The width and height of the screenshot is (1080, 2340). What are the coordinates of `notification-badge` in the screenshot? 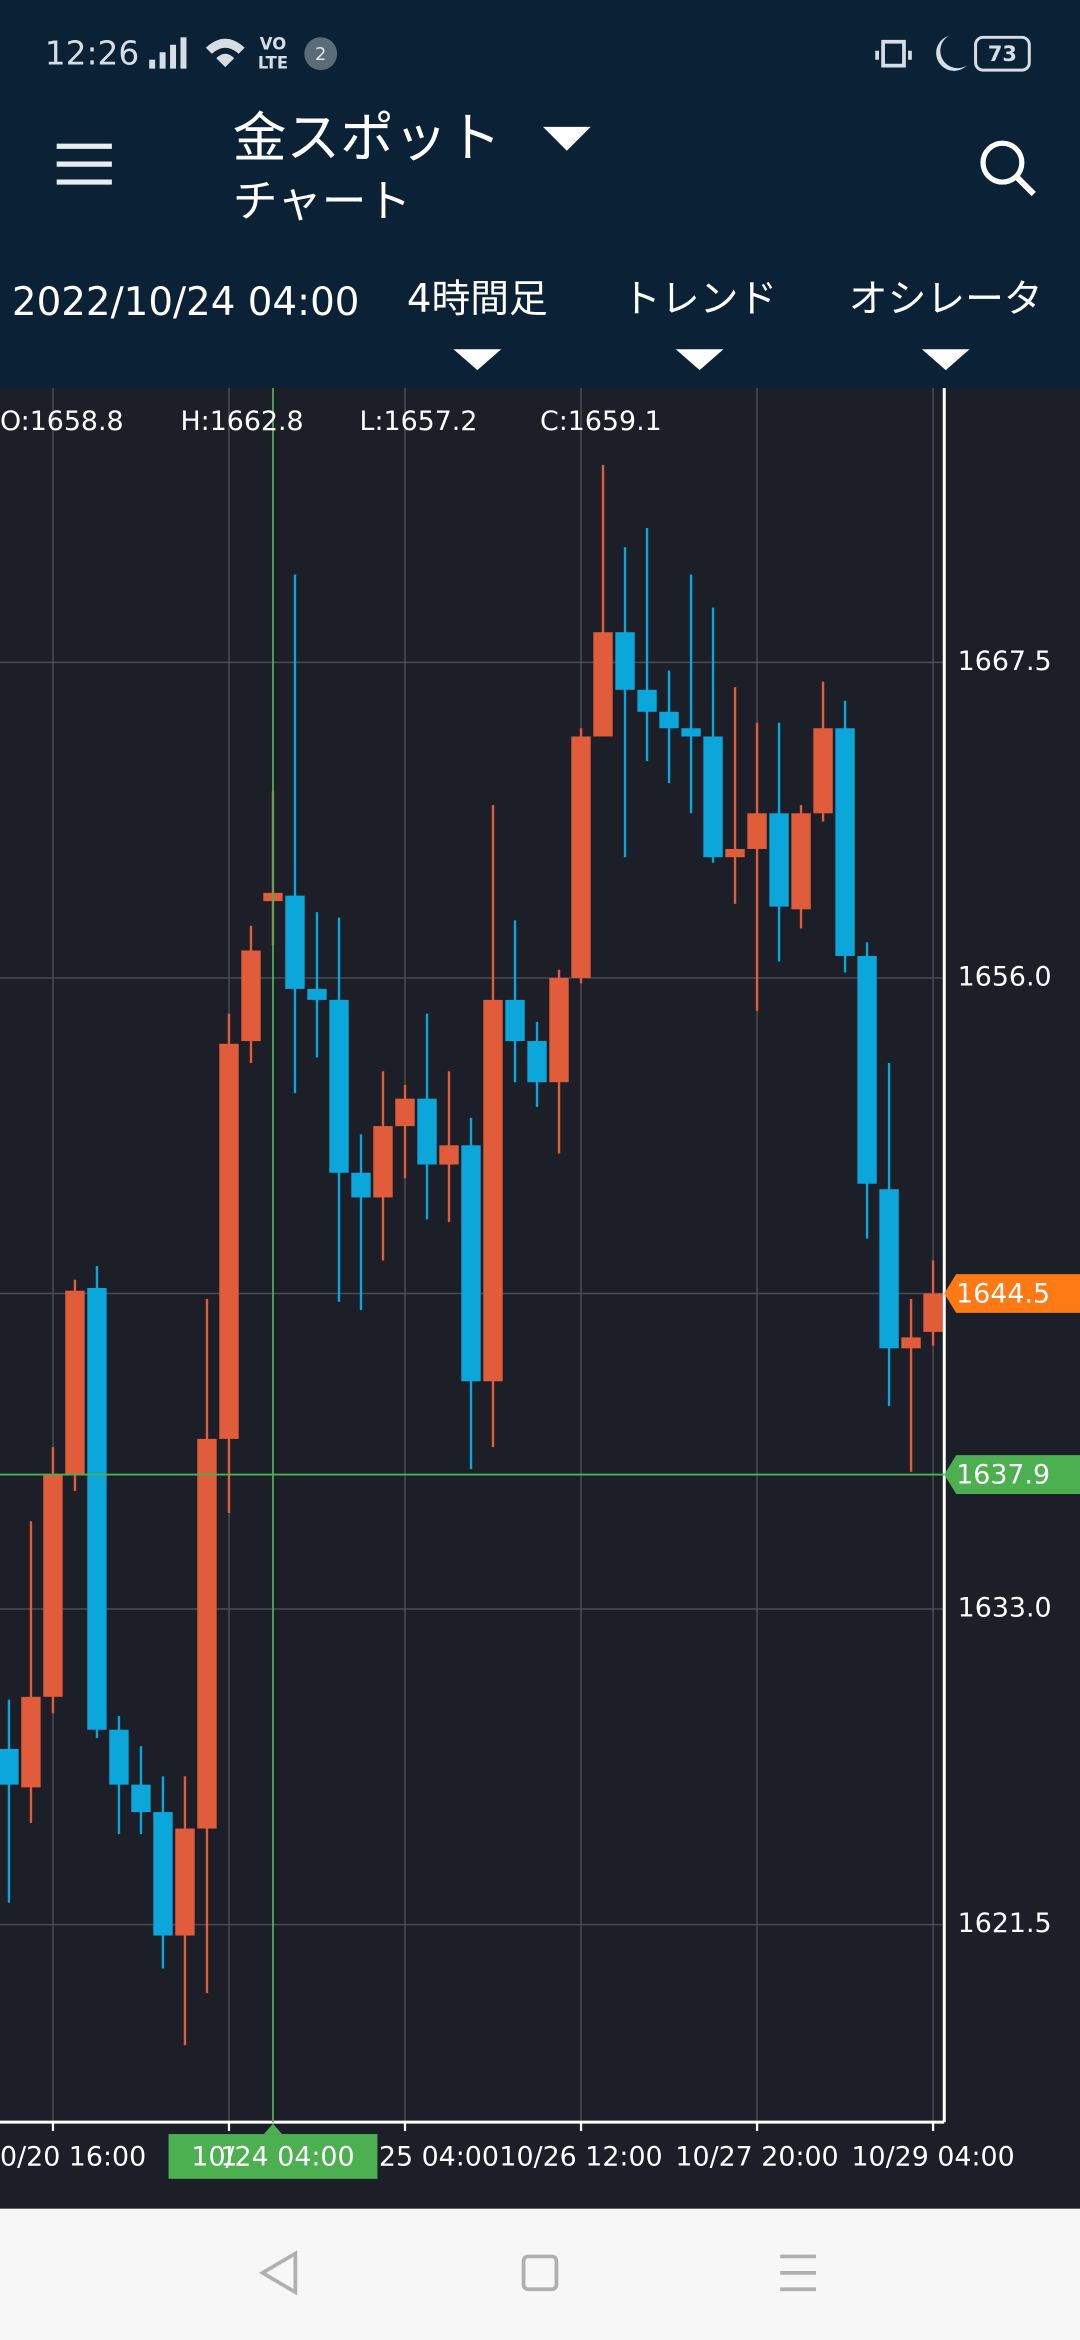 It's located at (321, 54).